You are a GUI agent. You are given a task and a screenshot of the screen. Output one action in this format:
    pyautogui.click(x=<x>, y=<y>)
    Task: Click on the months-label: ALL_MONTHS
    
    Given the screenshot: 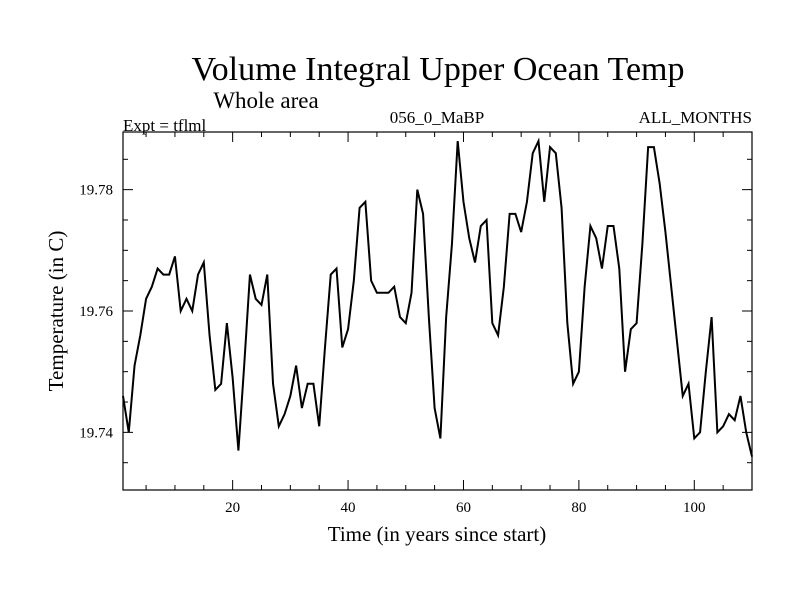 What is the action you would take?
    pyautogui.click(x=695, y=117)
    